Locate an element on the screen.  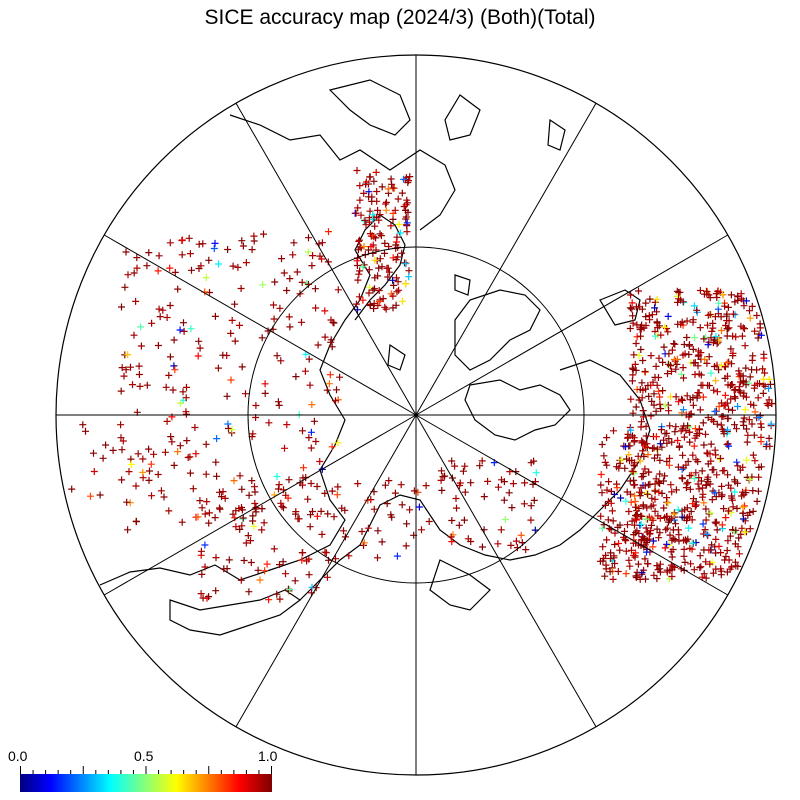
coastline-siberia-south is located at coordinates (235, 612).